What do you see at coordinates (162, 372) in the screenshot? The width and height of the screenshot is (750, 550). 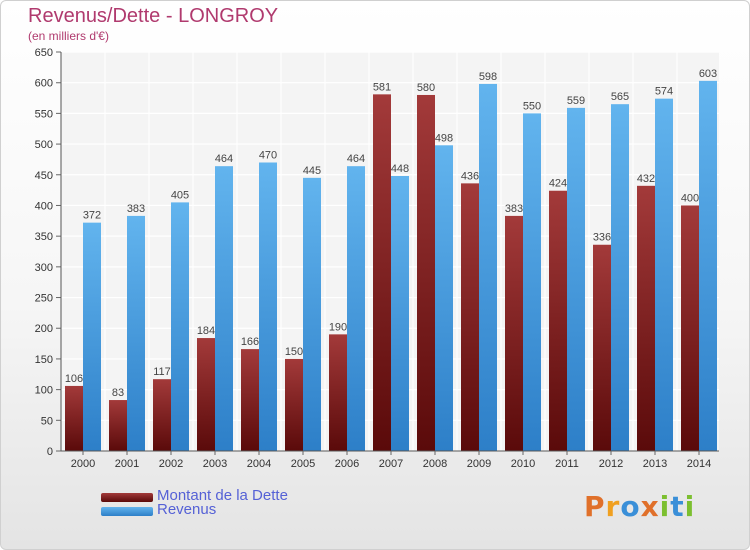 I see `debt-value-label: 117` at bounding box center [162, 372].